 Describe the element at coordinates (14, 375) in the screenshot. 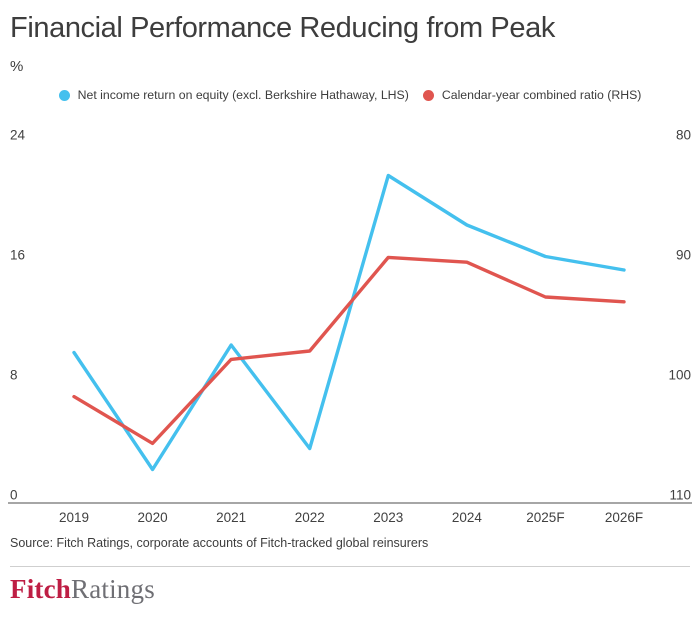

I see `left-axis-tick-label: 8` at that location.